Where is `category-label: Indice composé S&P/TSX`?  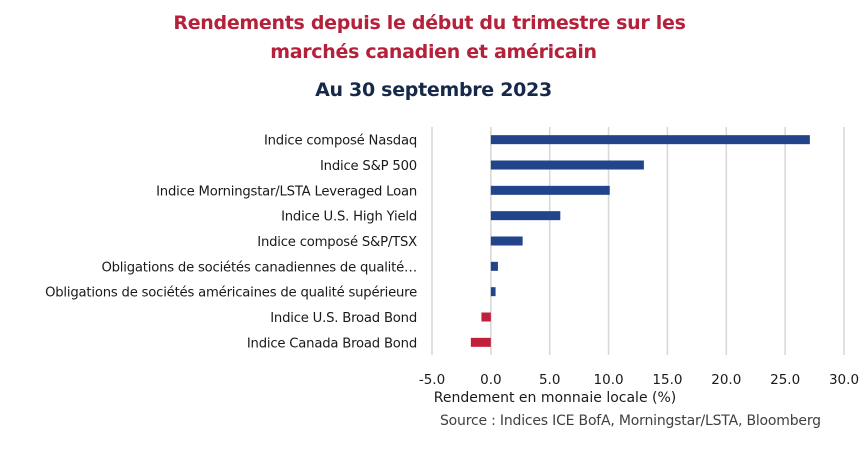 category-label: Indice composé S&P/TSX is located at coordinates (337, 242).